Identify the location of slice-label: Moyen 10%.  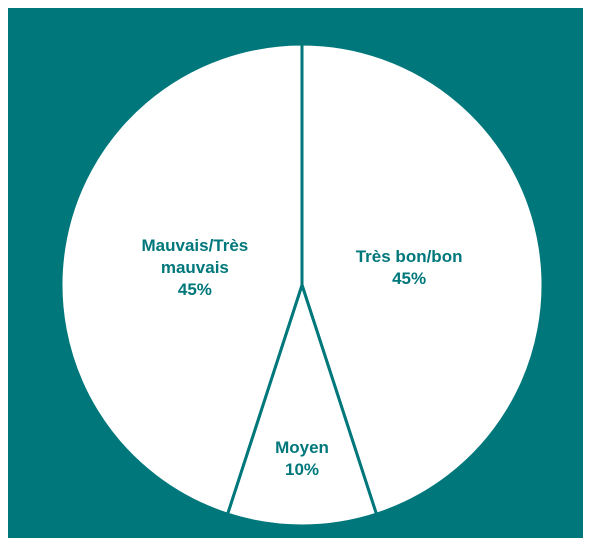
(302, 459).